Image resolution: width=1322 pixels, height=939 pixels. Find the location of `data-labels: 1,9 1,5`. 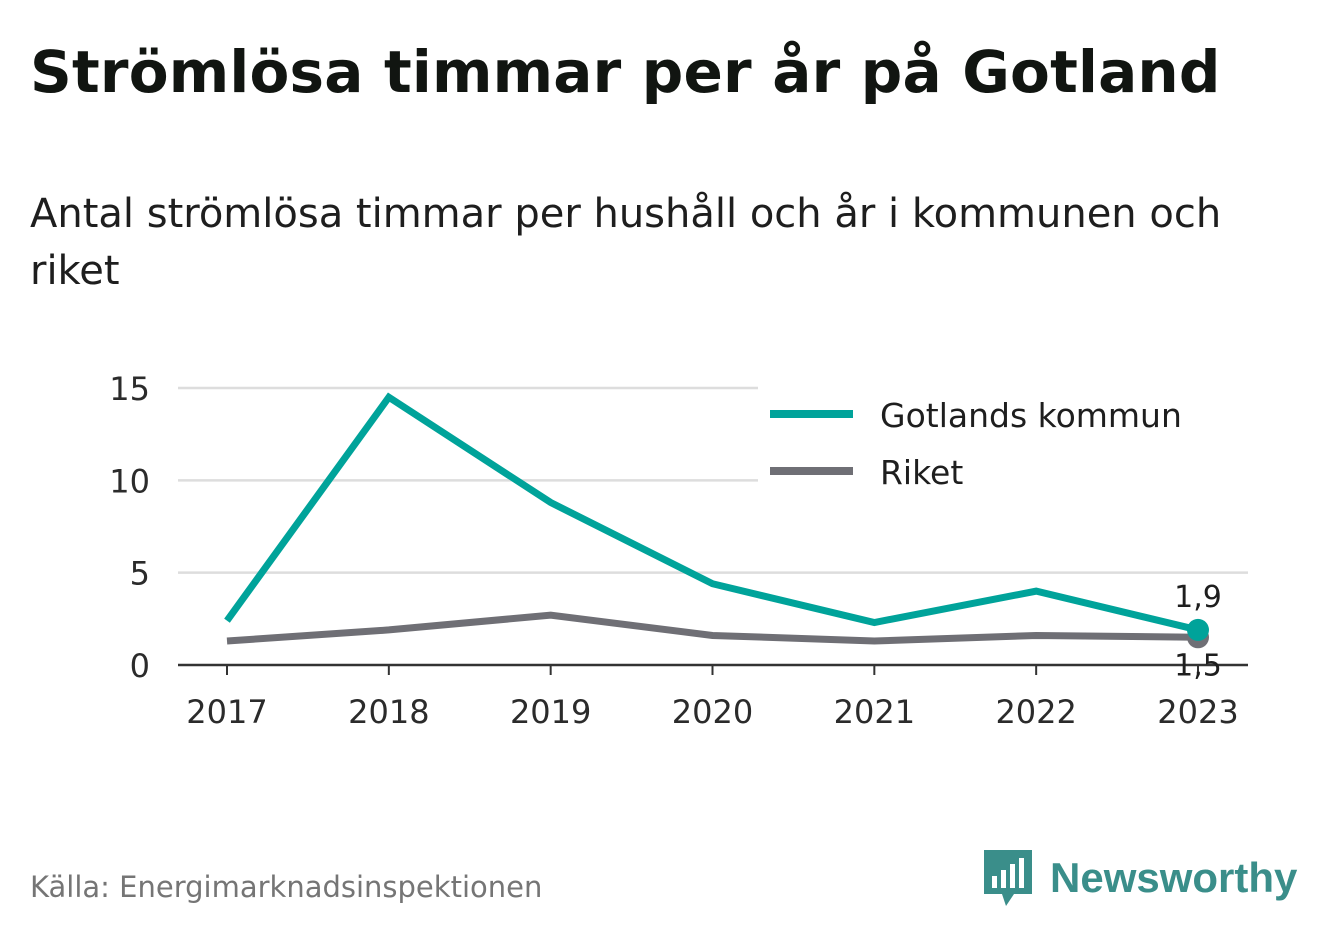

data-labels: 1,9 1,5 is located at coordinates (1198, 631).